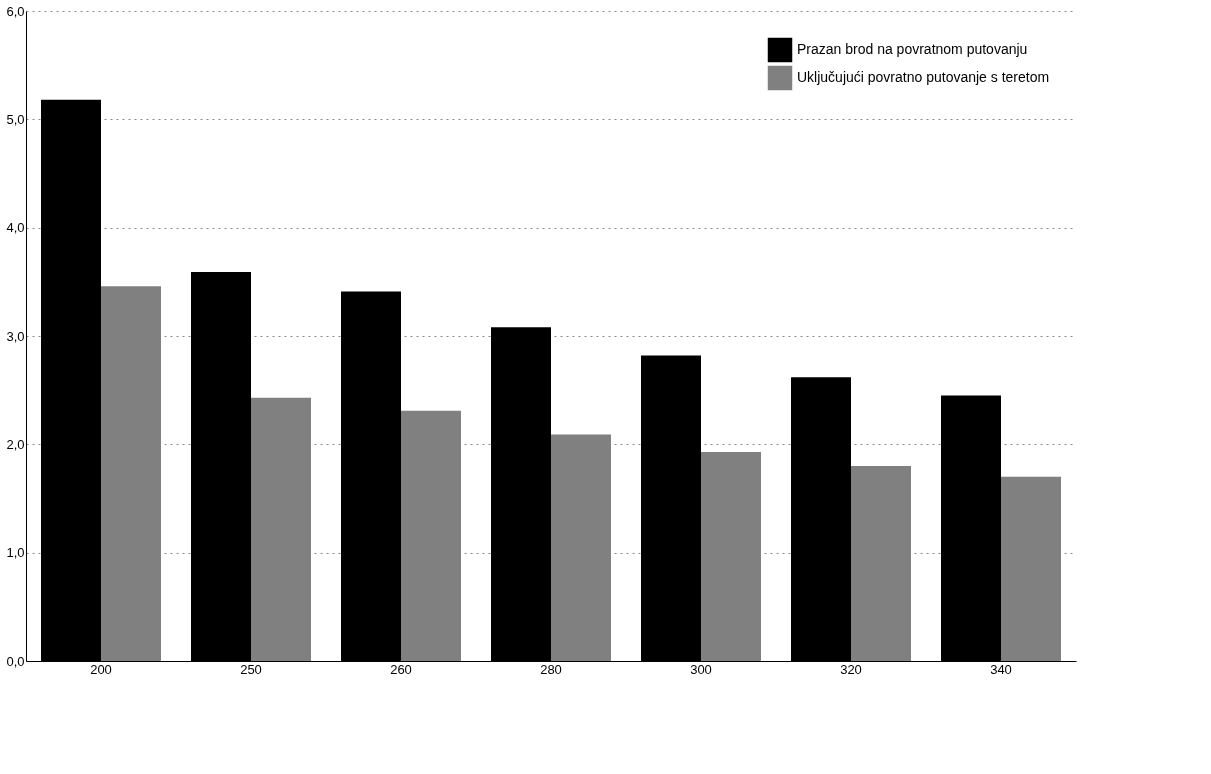  Describe the element at coordinates (551, 669) in the screenshot. I see `x-tick-label: 280` at that location.